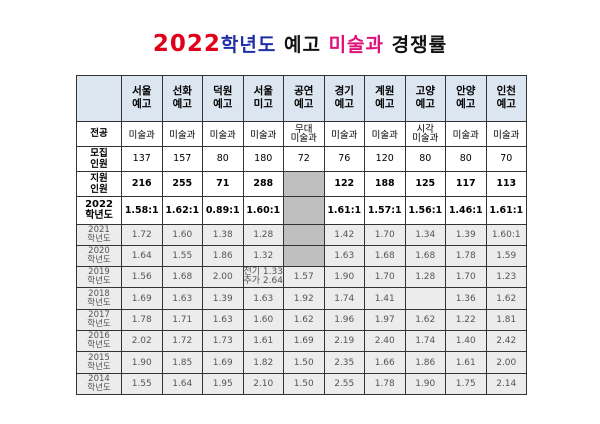  Describe the element at coordinates (182, 183) in the screenshot. I see `jiwon-cell: 255` at that location.